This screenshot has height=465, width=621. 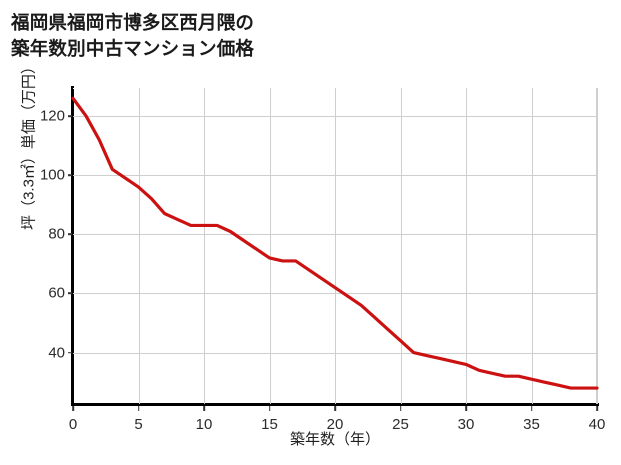 I want to click on x-axis-tick-label: 35, so click(x=531, y=424).